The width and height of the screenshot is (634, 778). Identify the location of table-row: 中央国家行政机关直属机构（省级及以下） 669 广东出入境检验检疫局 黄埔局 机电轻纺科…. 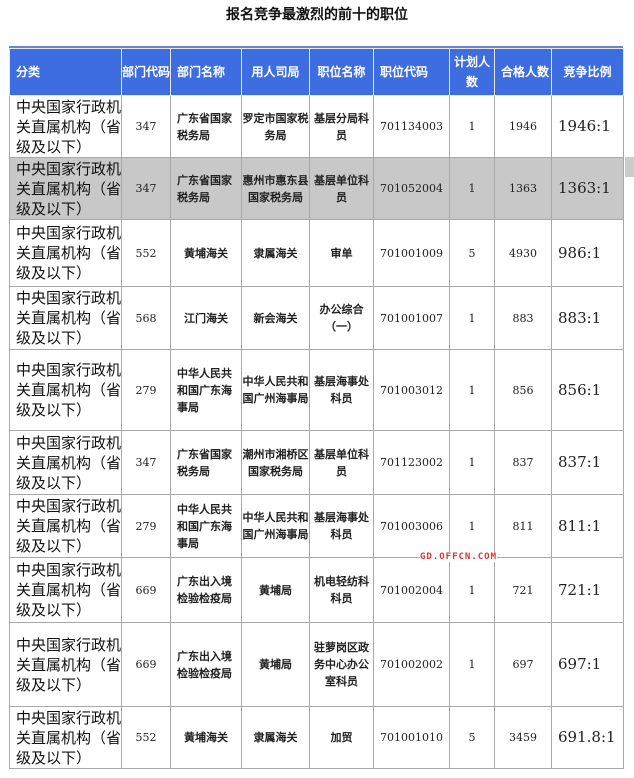
(316, 590).